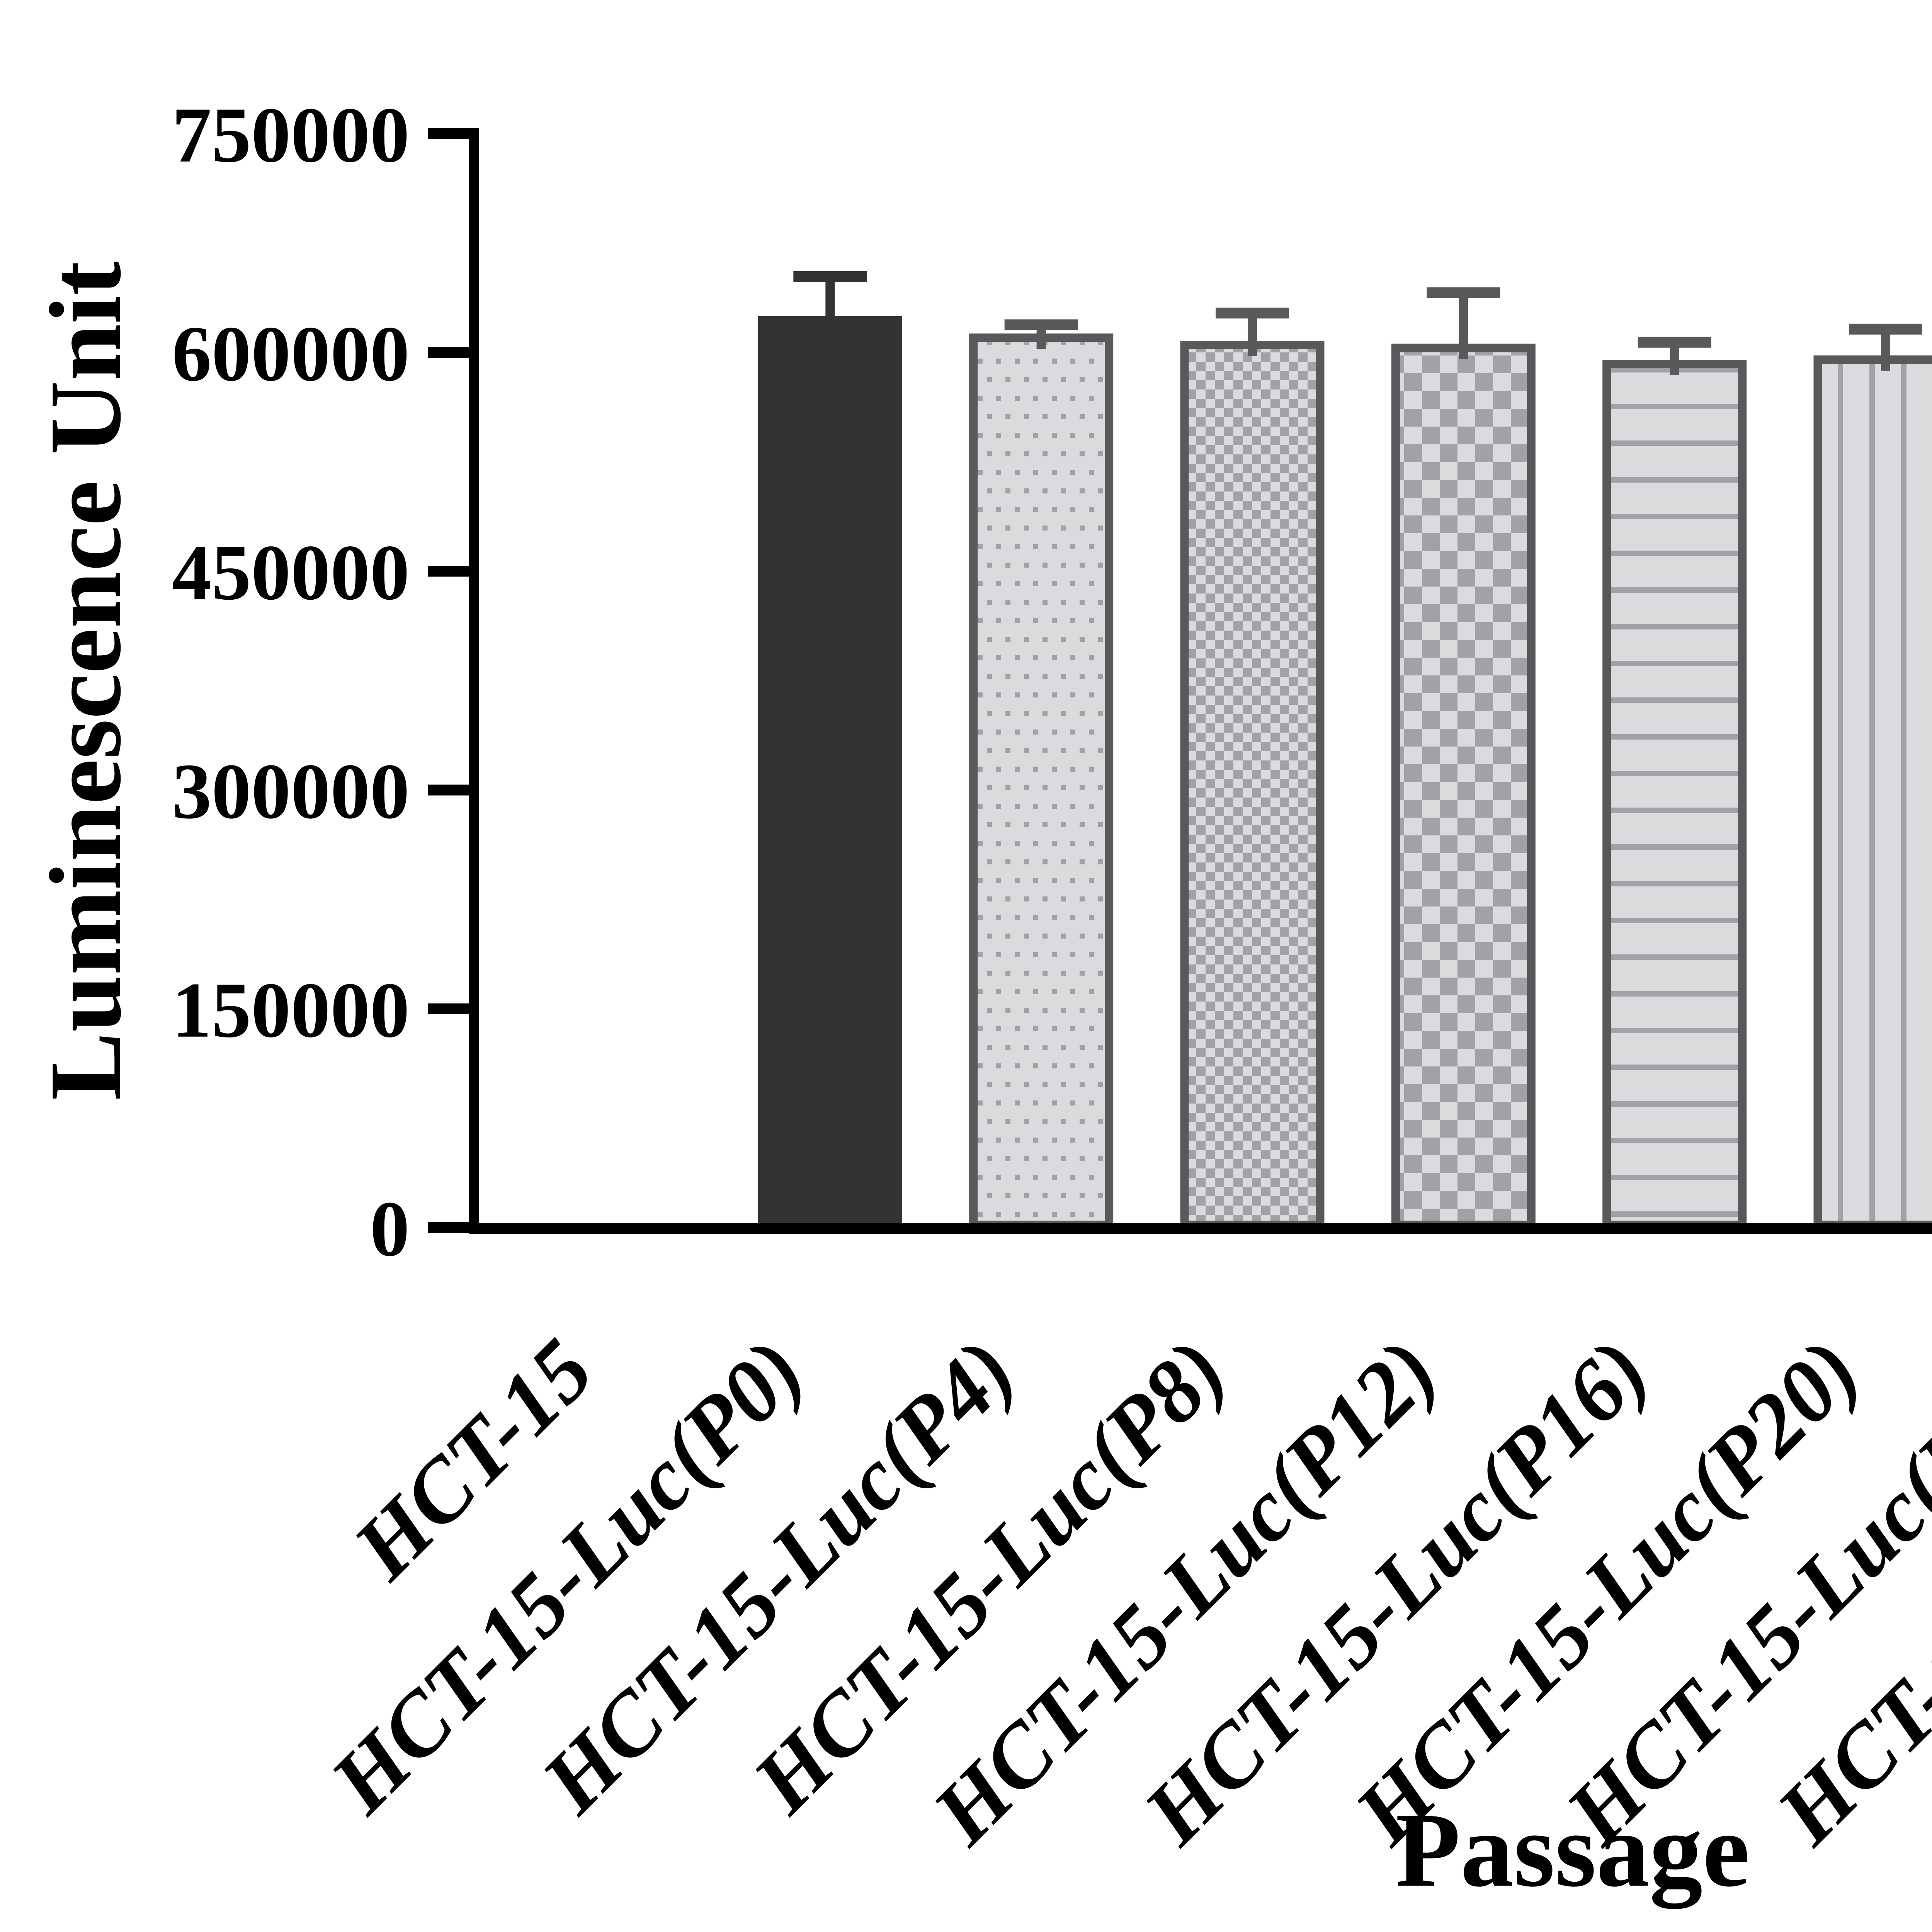  I want to click on y-tick-label: 750000, so click(291, 135).